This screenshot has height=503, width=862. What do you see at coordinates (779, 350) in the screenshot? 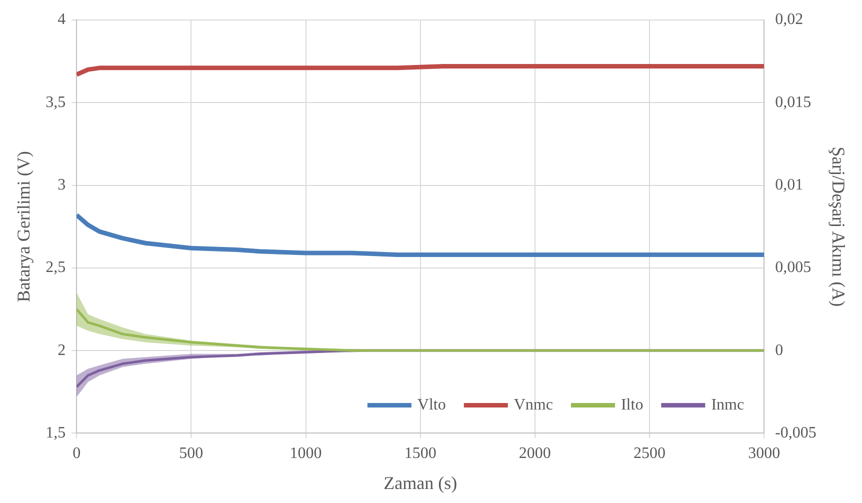
I see `y2-tick-label: 0` at bounding box center [779, 350].